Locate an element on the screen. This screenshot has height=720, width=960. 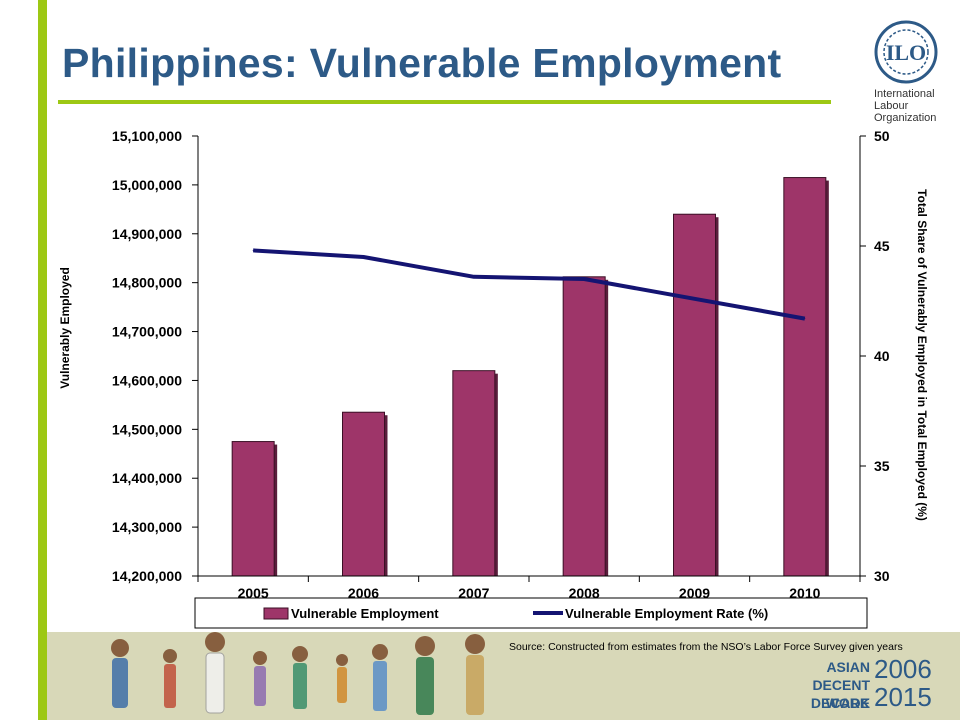
x-tick-label: 2009 is located at coordinates (694, 593).